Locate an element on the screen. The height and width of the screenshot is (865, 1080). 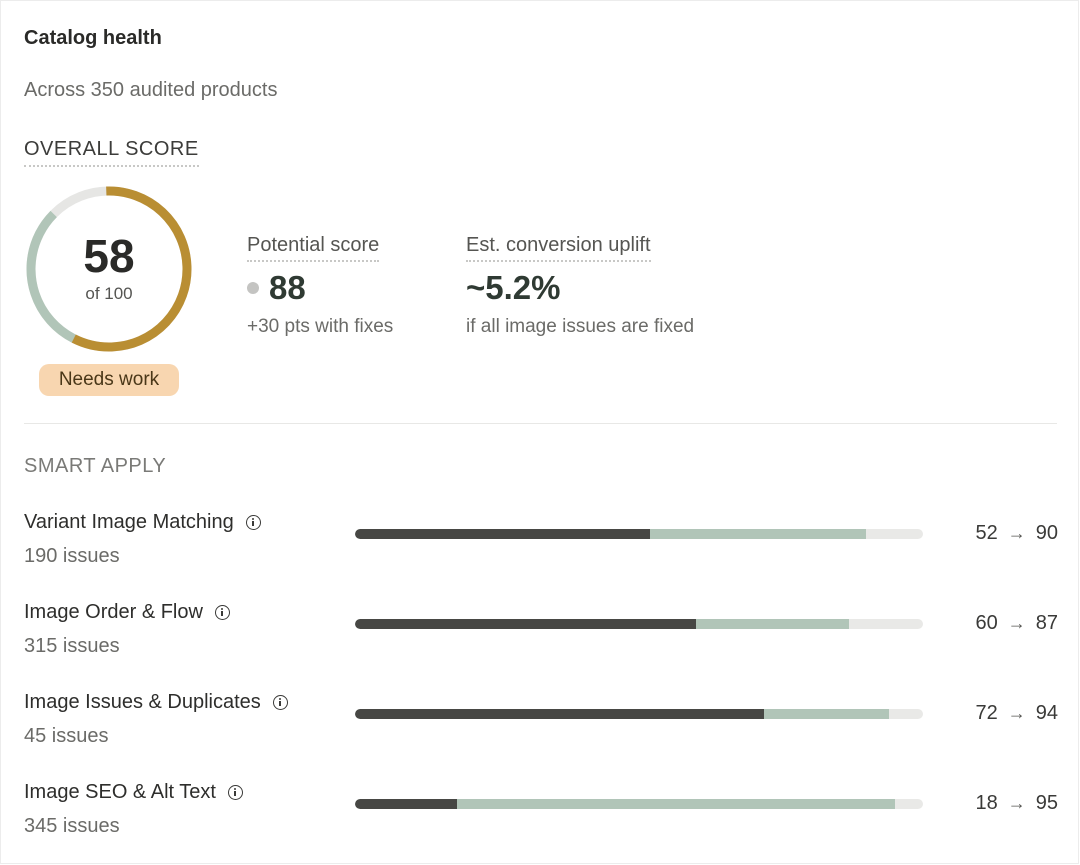
overall-score-label: OVERALL SCORE is located at coordinates (111, 152).